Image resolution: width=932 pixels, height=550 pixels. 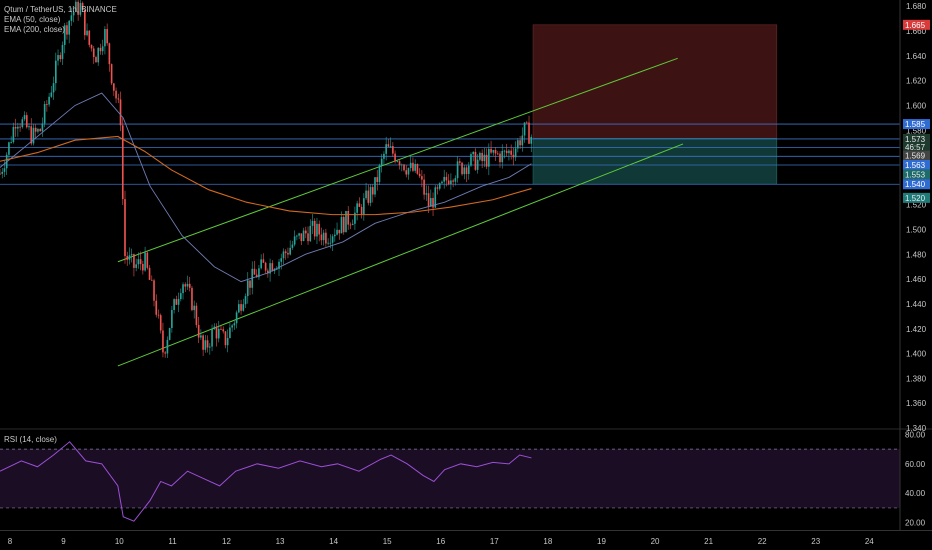 What do you see at coordinates (655, 541) in the screenshot?
I see `time-tick-label: 20` at bounding box center [655, 541].